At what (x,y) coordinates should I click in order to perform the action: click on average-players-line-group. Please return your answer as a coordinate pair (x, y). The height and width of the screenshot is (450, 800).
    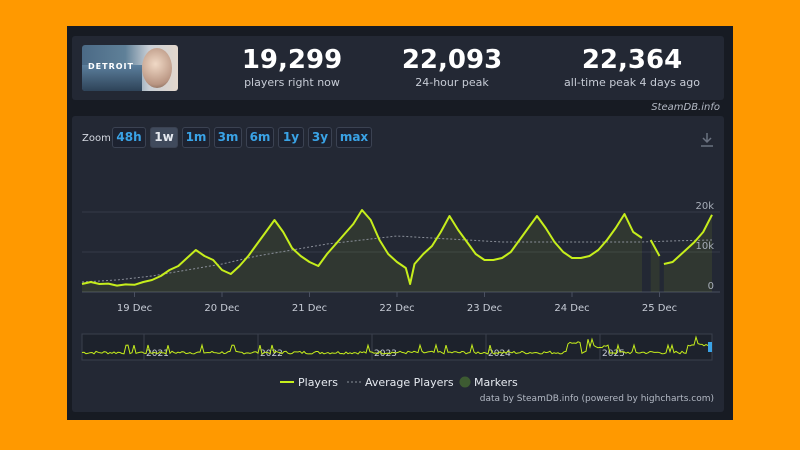
    Looking at the image, I should click on (397, 259).